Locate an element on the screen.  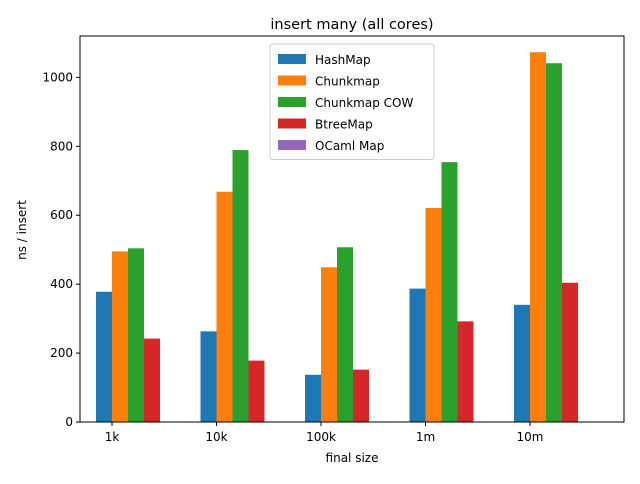
y-tick-label: 200 is located at coordinates (61, 353).